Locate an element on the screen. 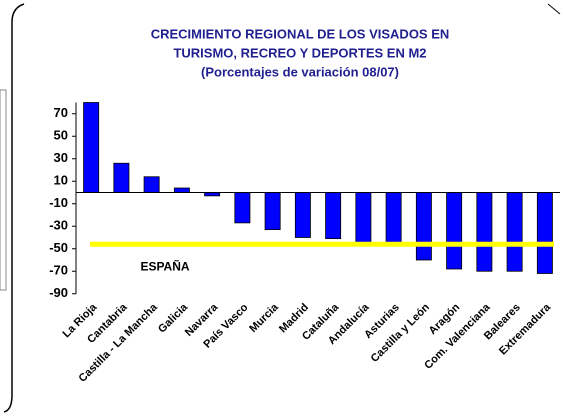 The height and width of the screenshot is (416, 563). chart-title: TURISMO, RECREO Y DEPORTES EN M2 is located at coordinates (299, 52).